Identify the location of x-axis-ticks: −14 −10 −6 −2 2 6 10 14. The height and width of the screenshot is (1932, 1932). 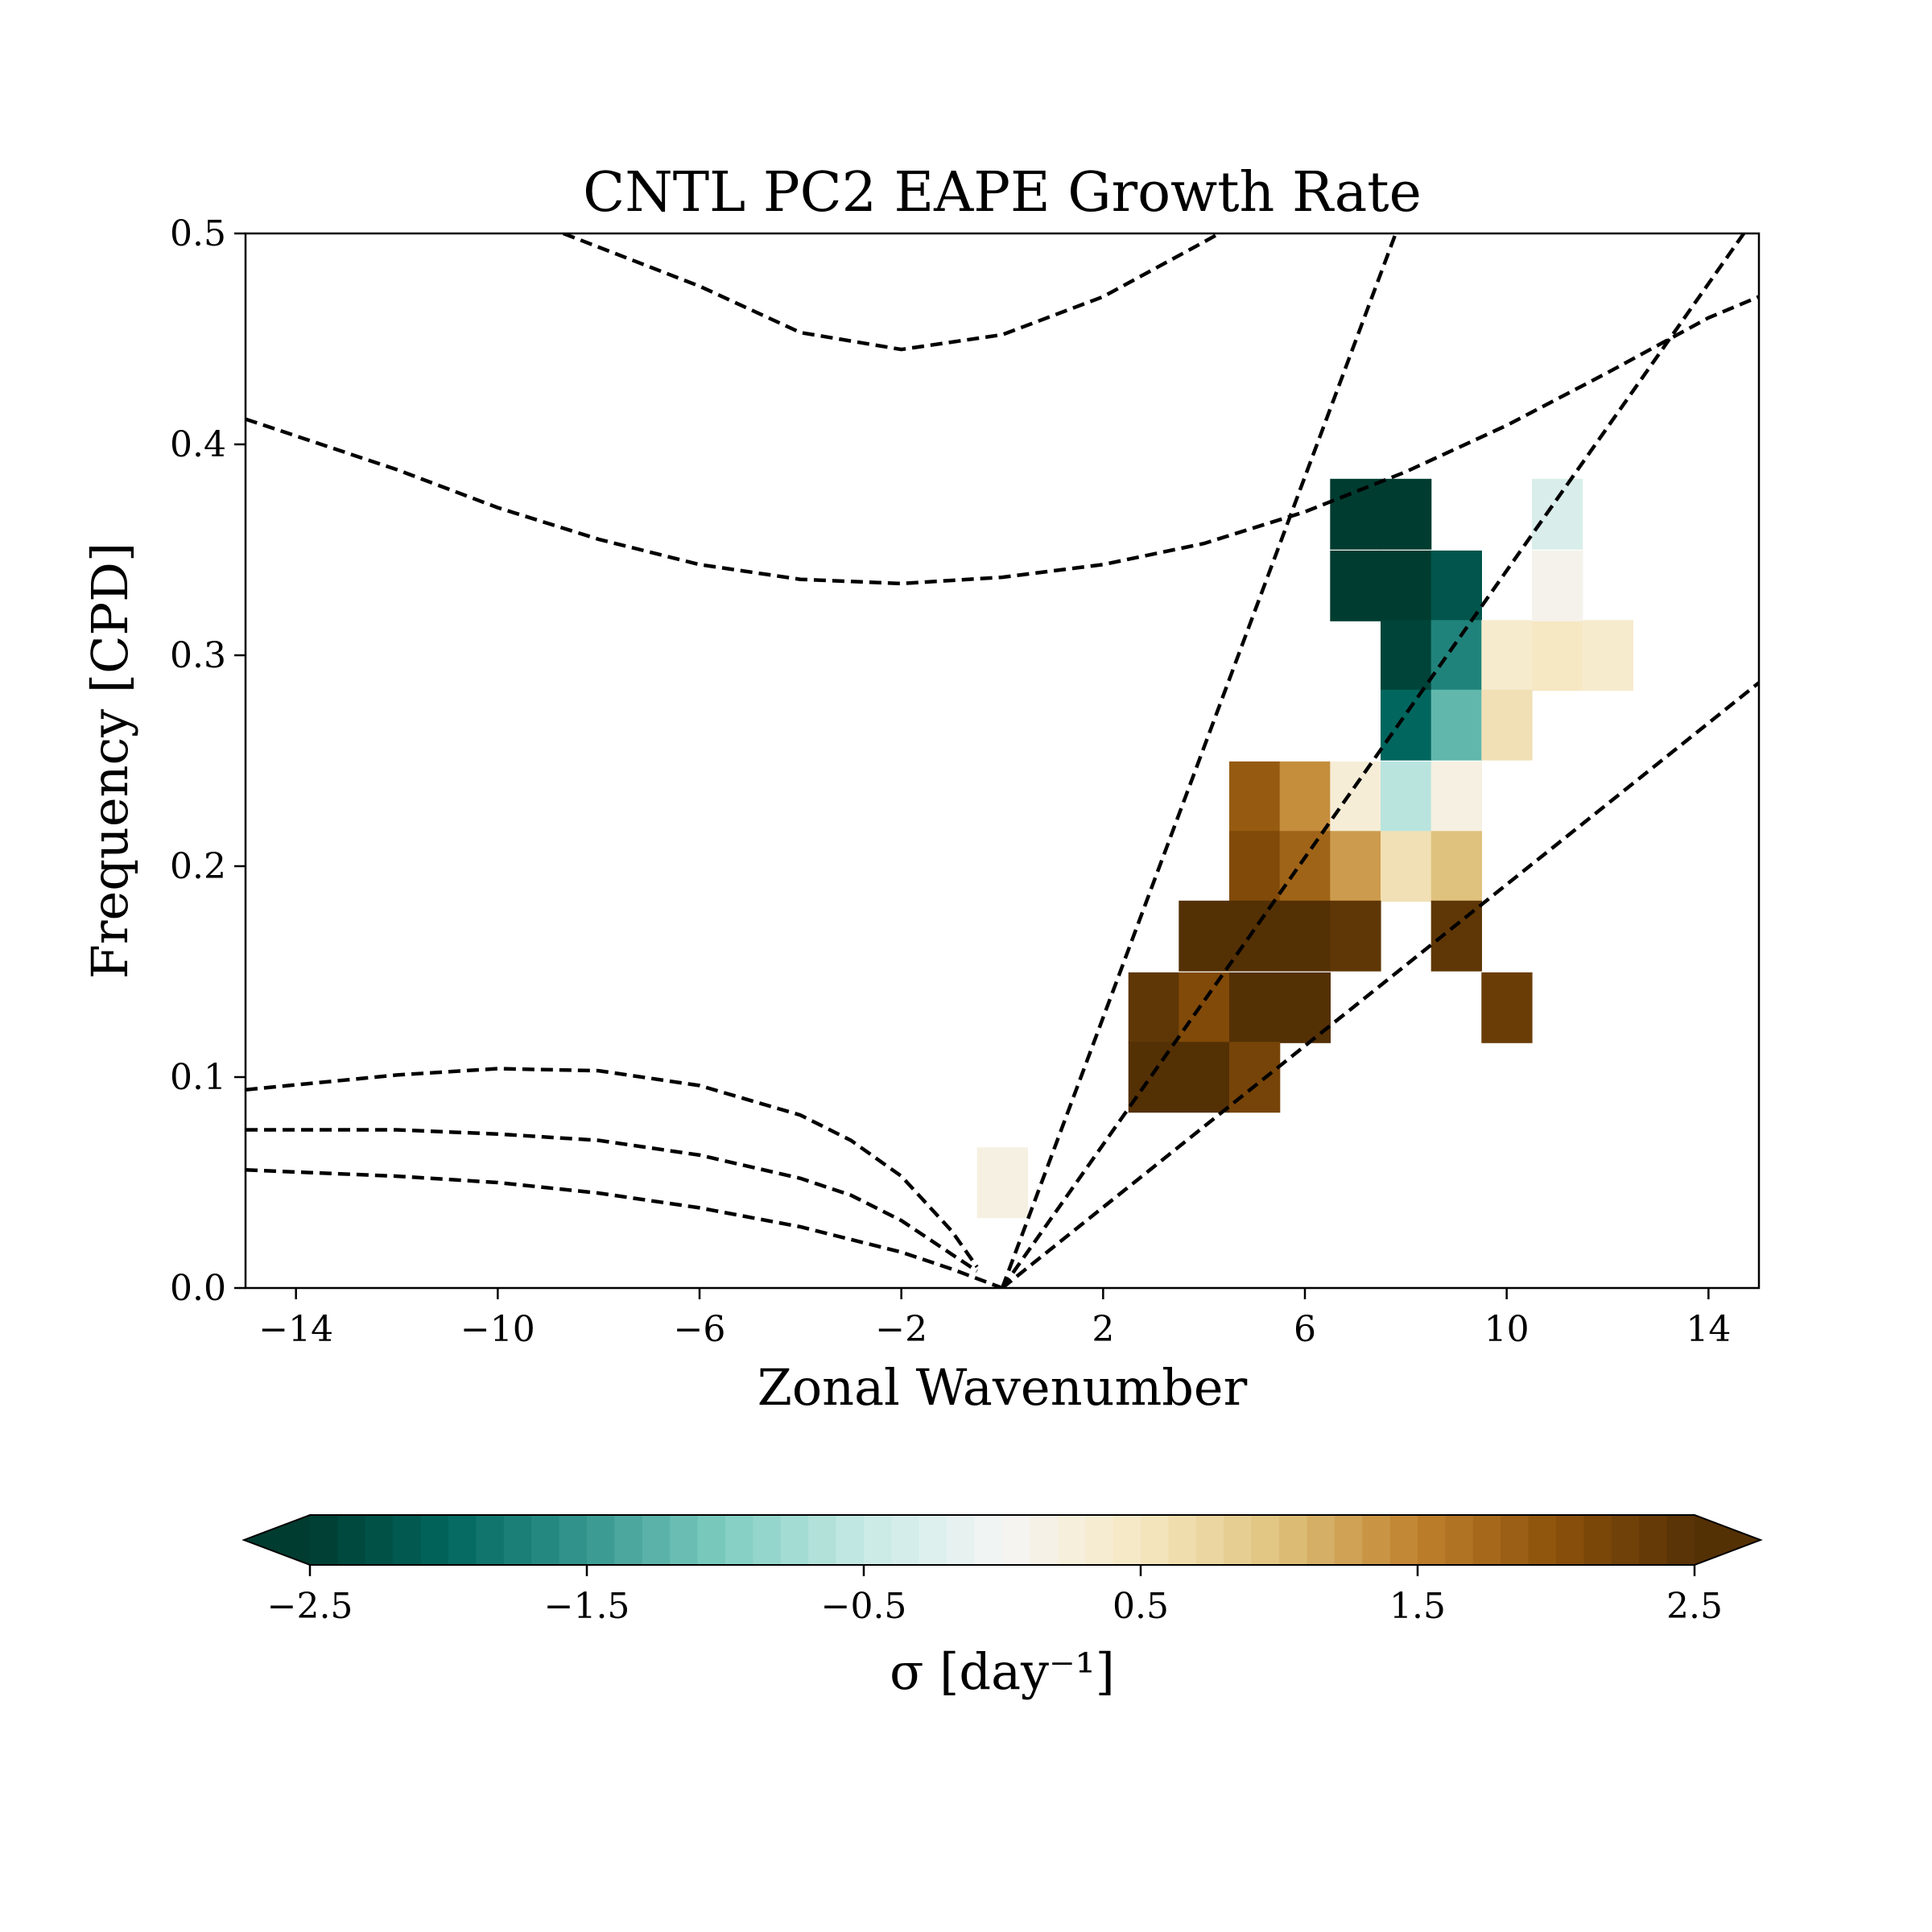
(994, 1319).